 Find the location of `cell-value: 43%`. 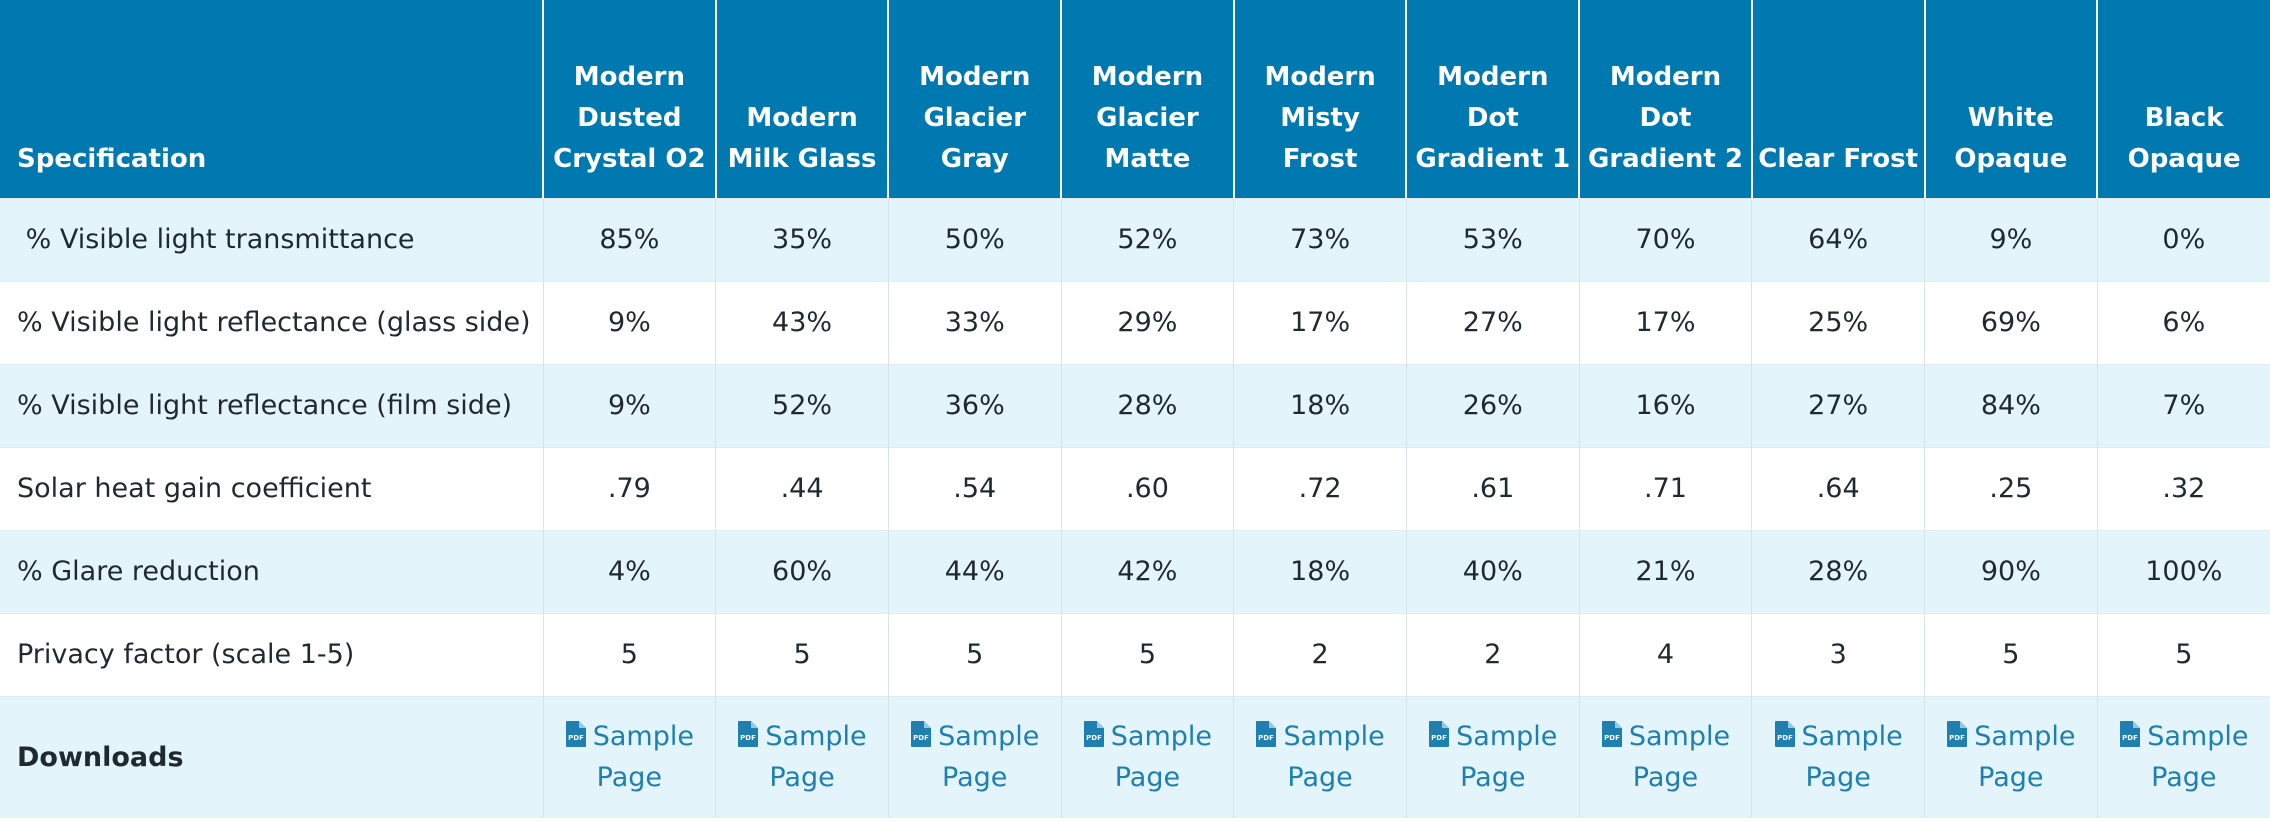

cell-value: 43% is located at coordinates (802, 322).